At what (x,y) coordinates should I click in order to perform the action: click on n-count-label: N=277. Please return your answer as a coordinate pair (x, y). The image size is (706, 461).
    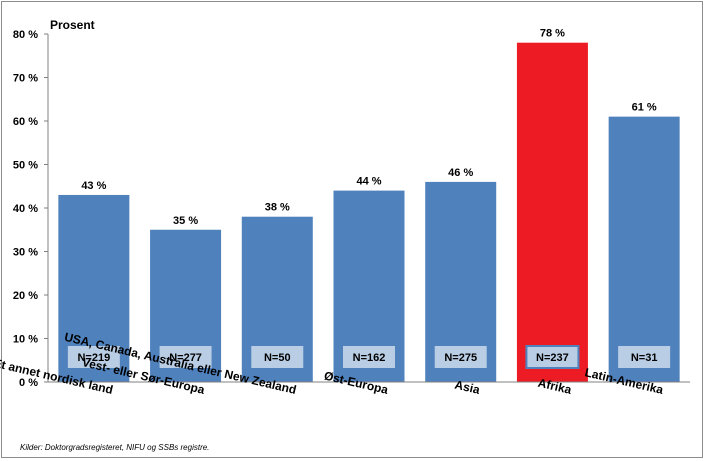
    Looking at the image, I should click on (185, 358).